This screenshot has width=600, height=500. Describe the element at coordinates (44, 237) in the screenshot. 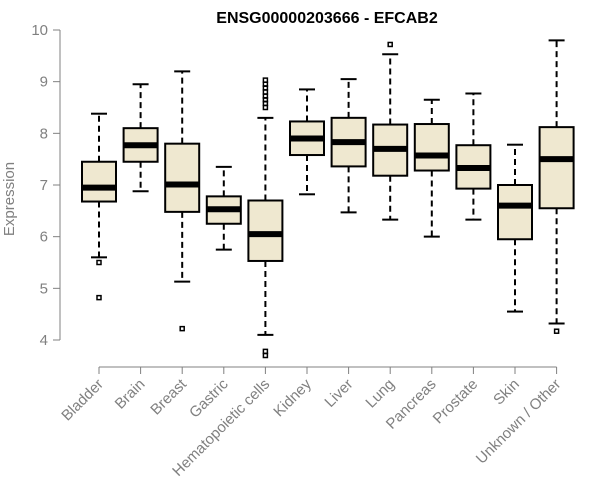

I see `y-tick-label: 6` at that location.